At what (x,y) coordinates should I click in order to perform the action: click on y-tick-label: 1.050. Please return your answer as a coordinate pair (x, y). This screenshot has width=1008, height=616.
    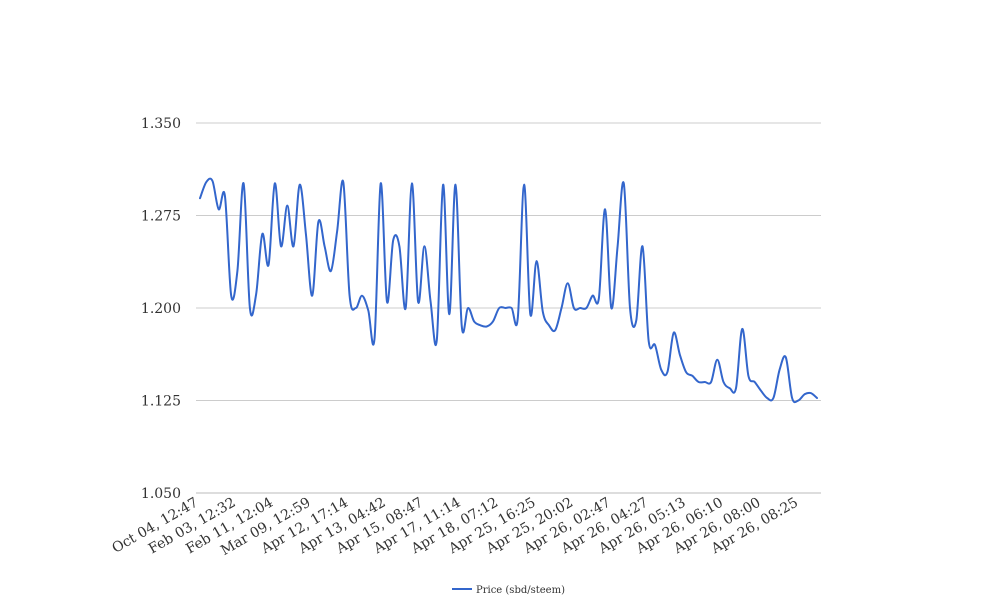
    Looking at the image, I should click on (161, 494).